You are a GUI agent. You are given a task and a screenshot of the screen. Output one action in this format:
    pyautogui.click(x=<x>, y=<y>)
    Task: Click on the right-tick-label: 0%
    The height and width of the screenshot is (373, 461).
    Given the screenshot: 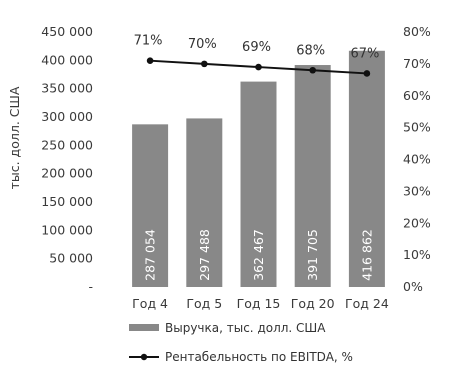 What is the action you would take?
    pyautogui.click(x=413, y=286)
    